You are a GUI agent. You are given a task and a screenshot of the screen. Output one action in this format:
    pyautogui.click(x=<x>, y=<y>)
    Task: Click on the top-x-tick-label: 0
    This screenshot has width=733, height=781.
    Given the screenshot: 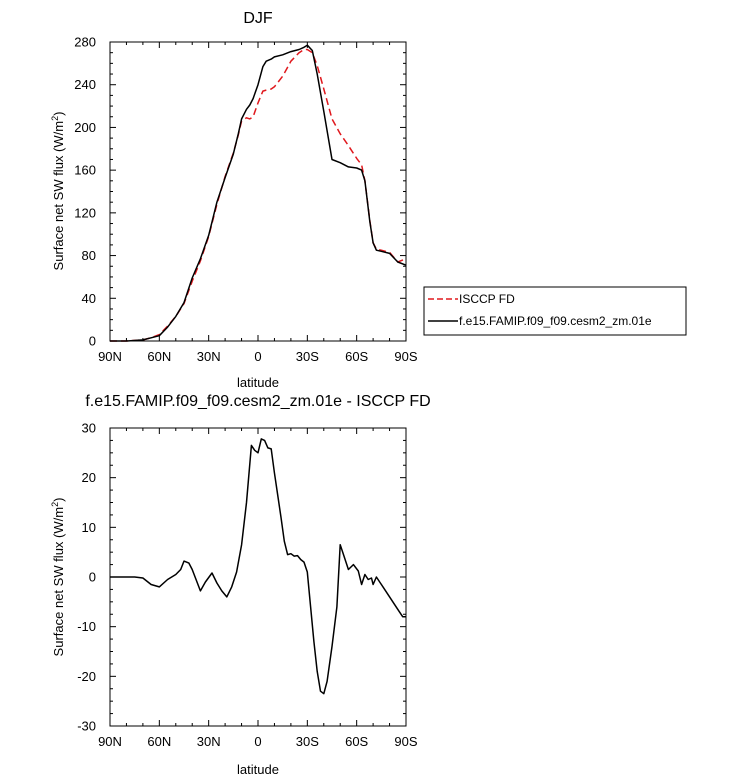 What is the action you would take?
    pyautogui.click(x=257, y=356)
    